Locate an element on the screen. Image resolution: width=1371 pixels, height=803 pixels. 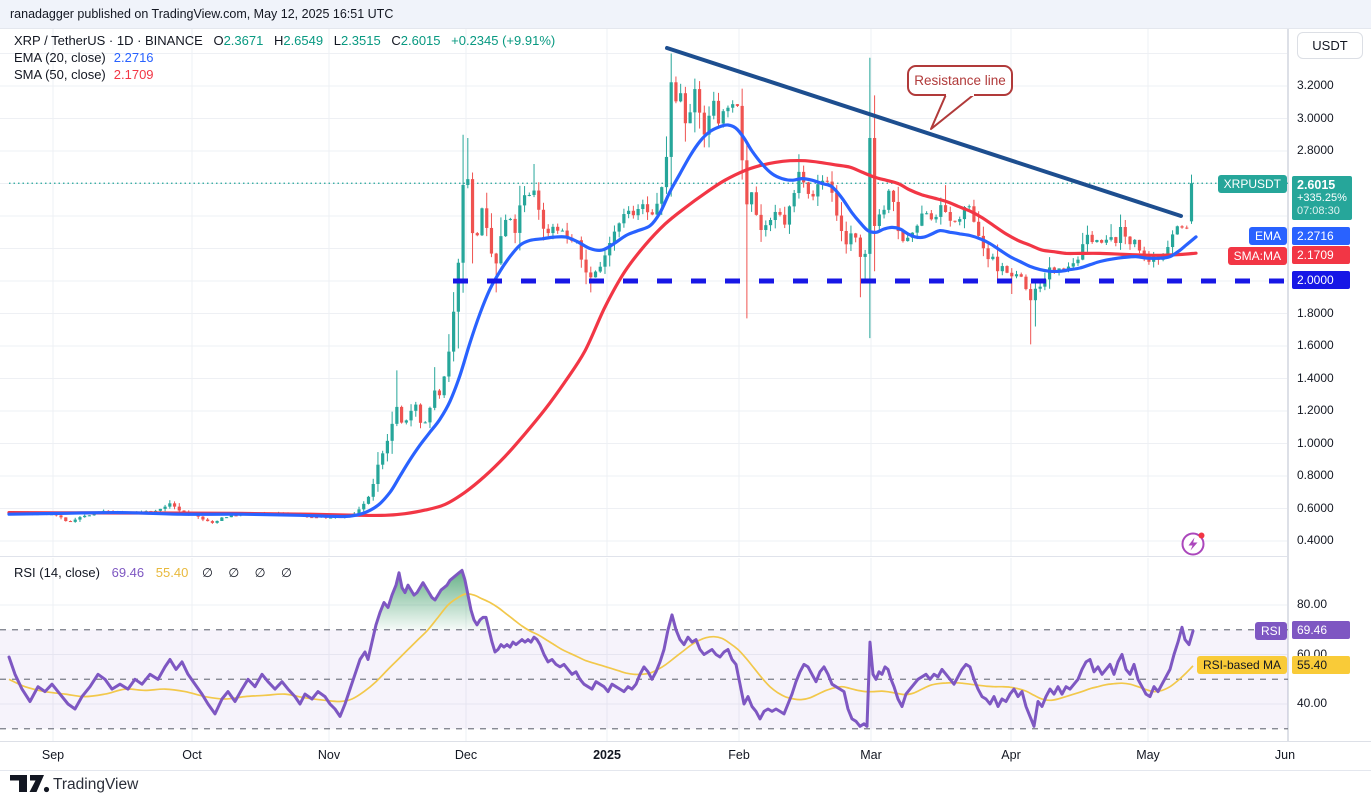
svg-text: Resistance line is located at coordinates (960, 80).